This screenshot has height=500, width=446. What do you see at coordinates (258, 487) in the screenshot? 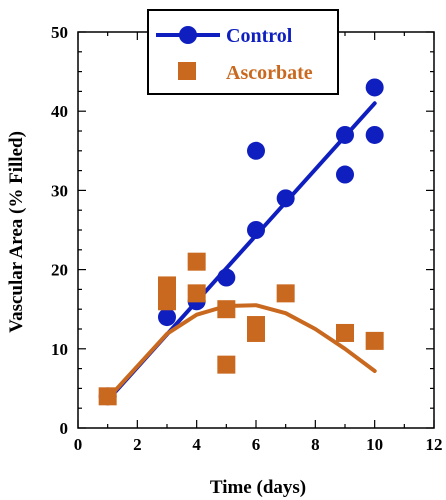
I see `x-axis-title: Time (days)` at bounding box center [258, 487].